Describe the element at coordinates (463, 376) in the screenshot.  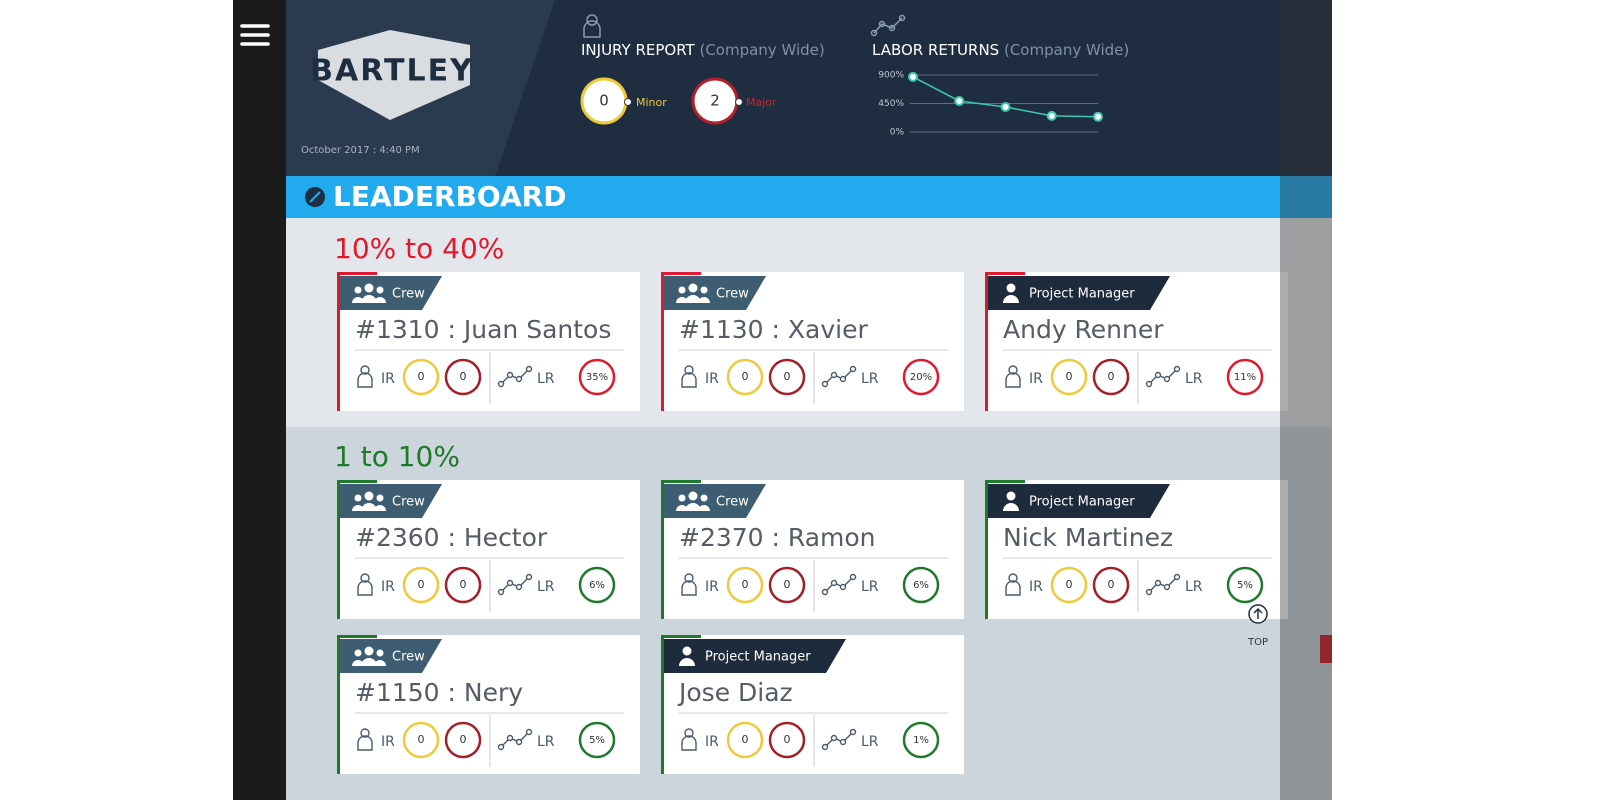
I see `major-value: 0` at that location.